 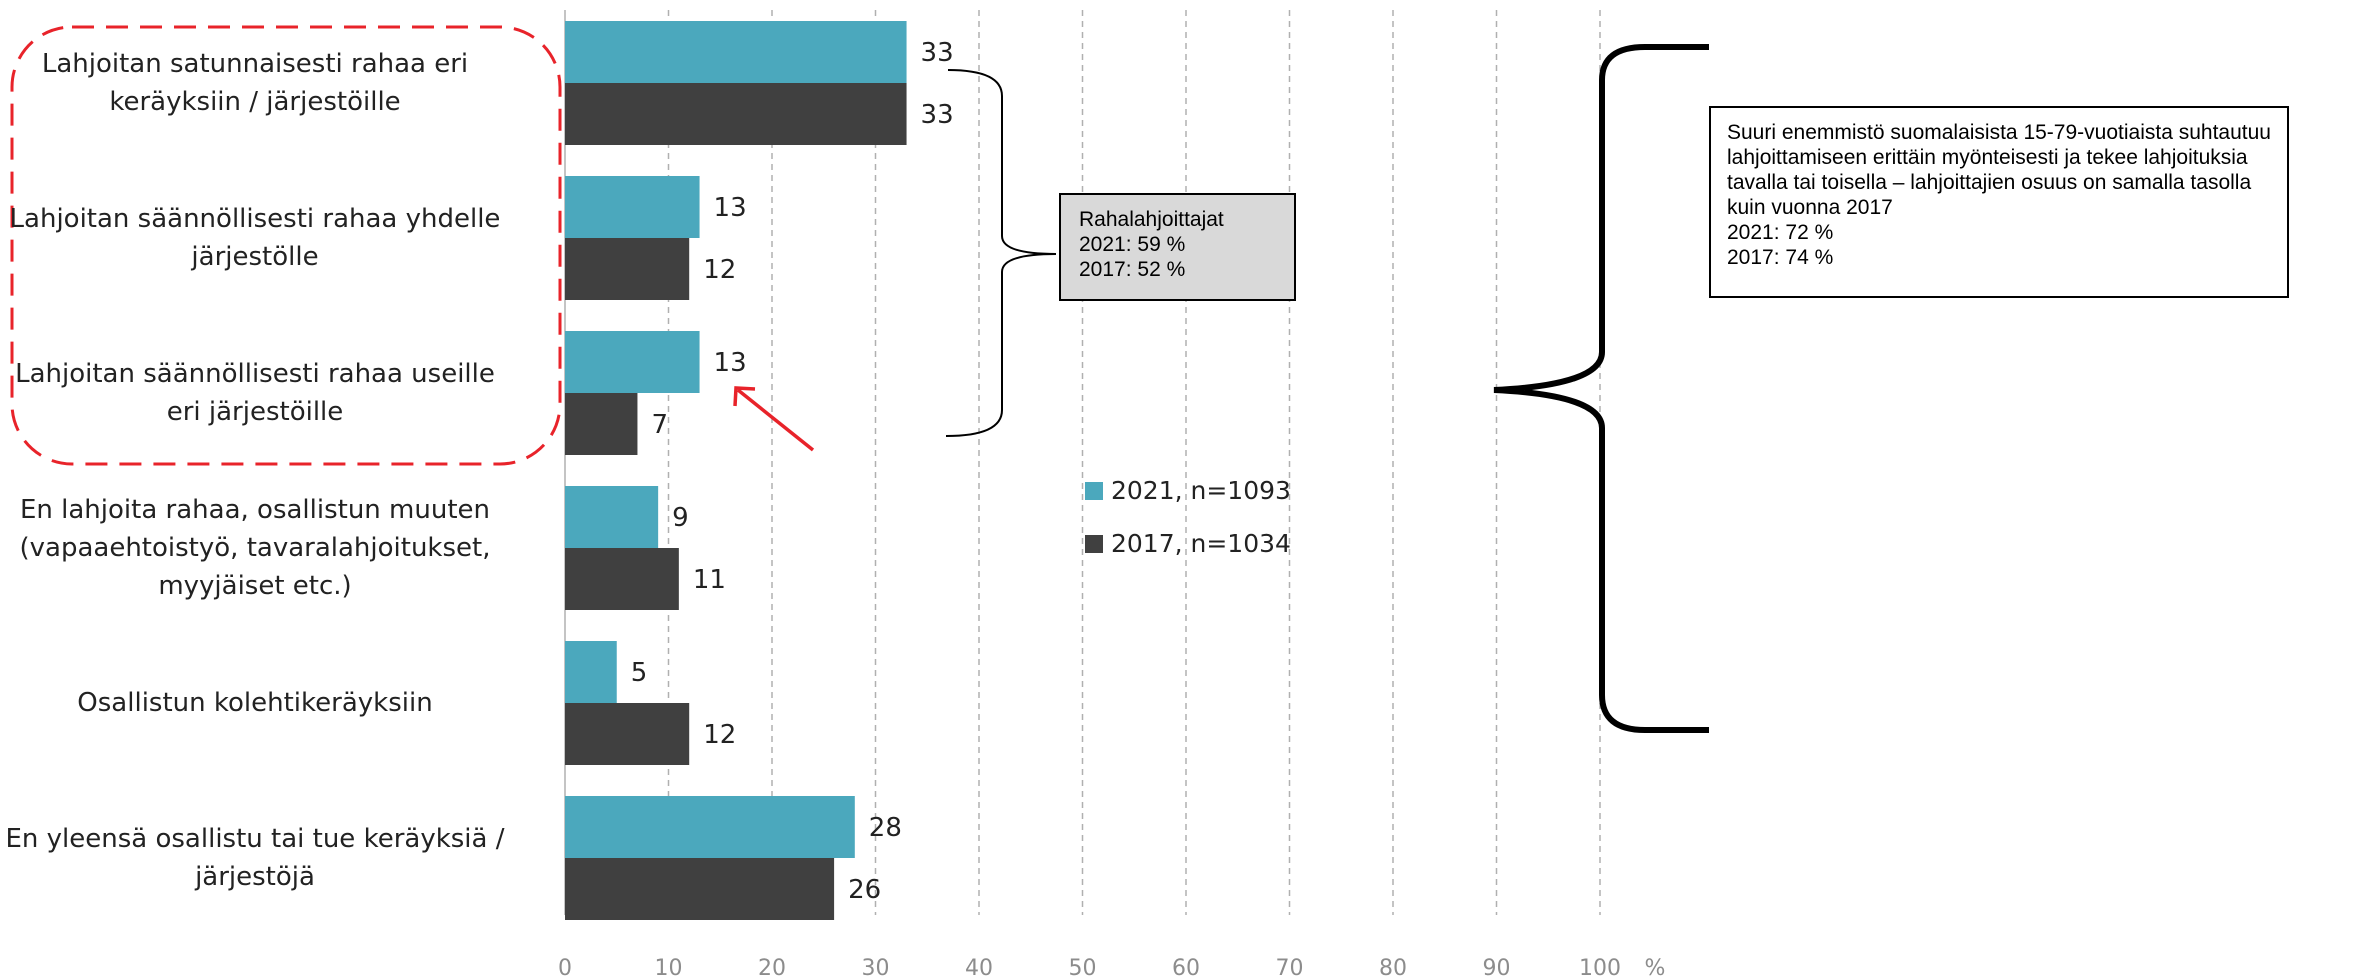 What do you see at coordinates (1001, 253) in the screenshot?
I see `small-bracket-icon` at bounding box center [1001, 253].